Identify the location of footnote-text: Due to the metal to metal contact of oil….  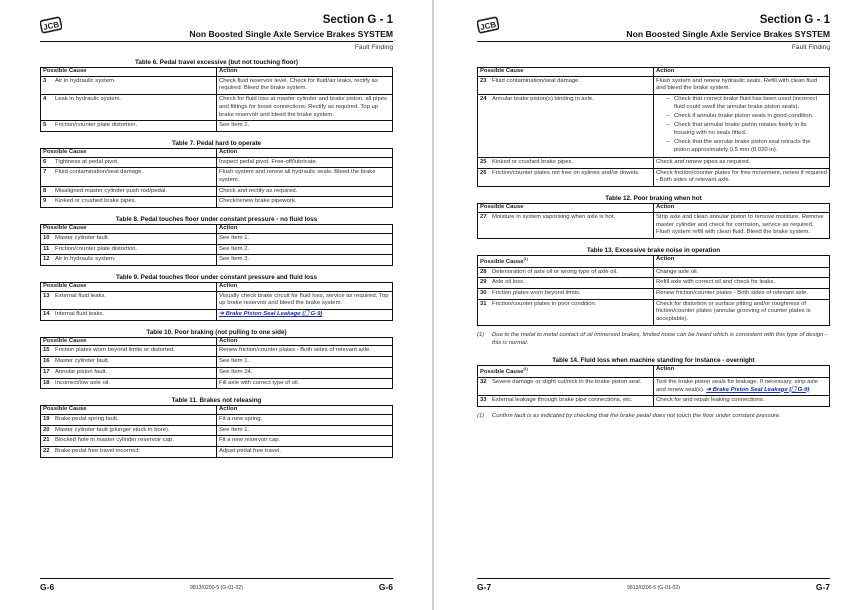
(659, 338).